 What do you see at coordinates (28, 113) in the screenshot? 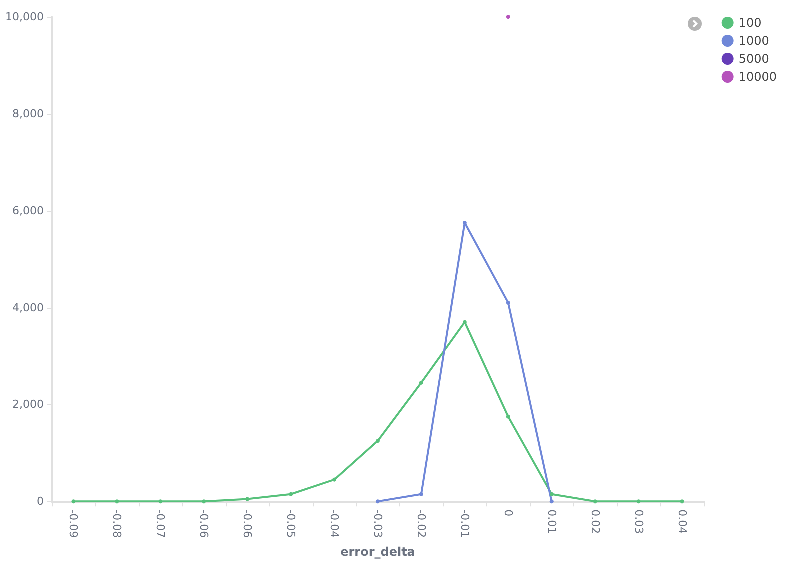
I see `y-tick-label: 8,000` at bounding box center [28, 113].